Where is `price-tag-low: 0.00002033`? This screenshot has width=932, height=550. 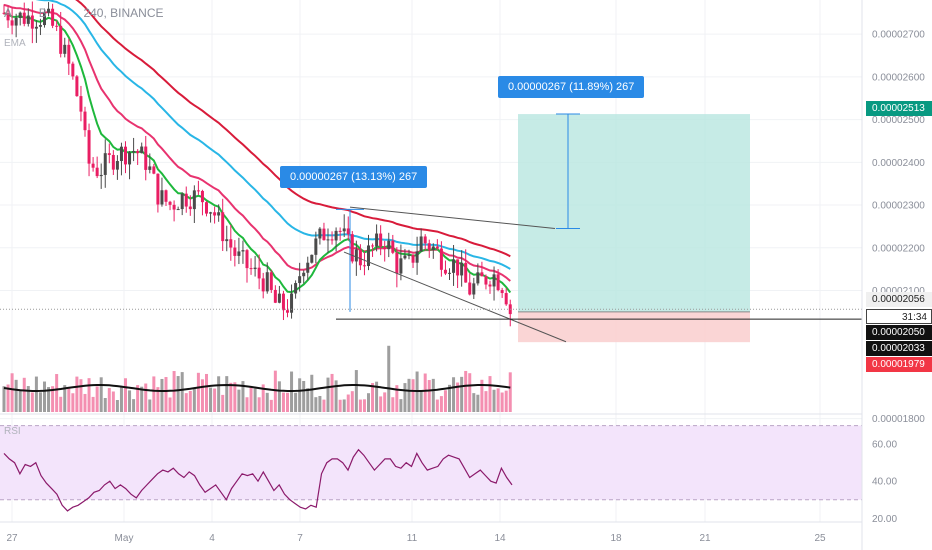 price-tag-low: 0.00002033 is located at coordinates (899, 348).